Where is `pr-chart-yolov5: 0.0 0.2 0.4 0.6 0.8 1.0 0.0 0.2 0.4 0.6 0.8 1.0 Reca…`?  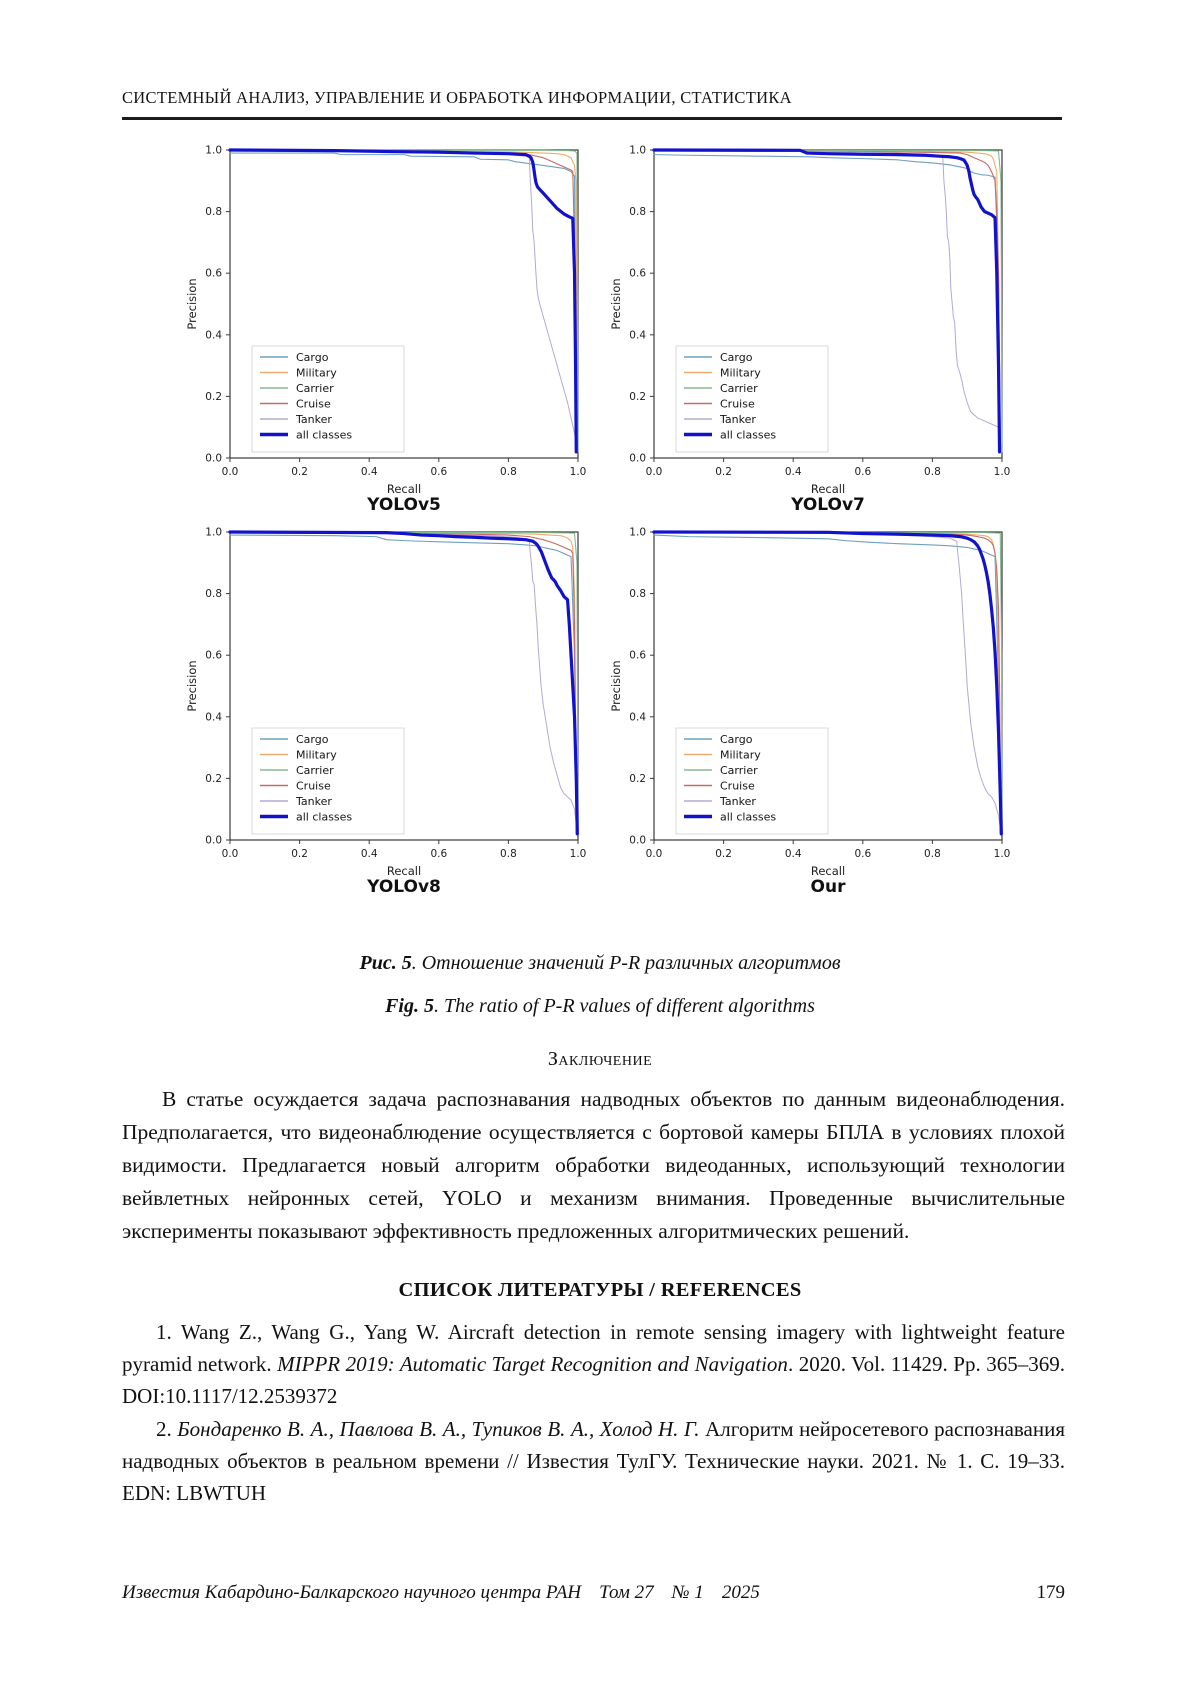 pr-chart-yolov5: 0.0 0.2 0.4 0.6 0.8 1.0 0.0 0.2 0.4 0.6 0.8 1.0 Reca… is located at coordinates (388, 329).